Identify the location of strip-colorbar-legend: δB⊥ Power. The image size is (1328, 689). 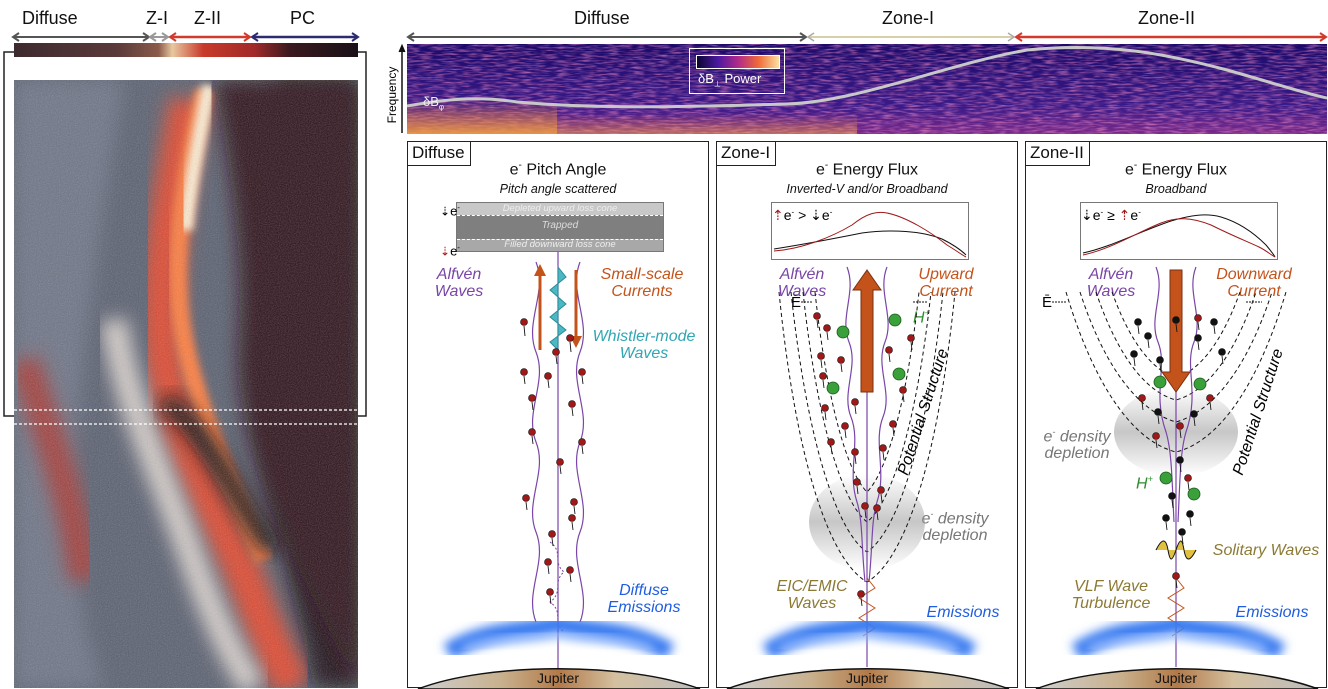
(737, 71).